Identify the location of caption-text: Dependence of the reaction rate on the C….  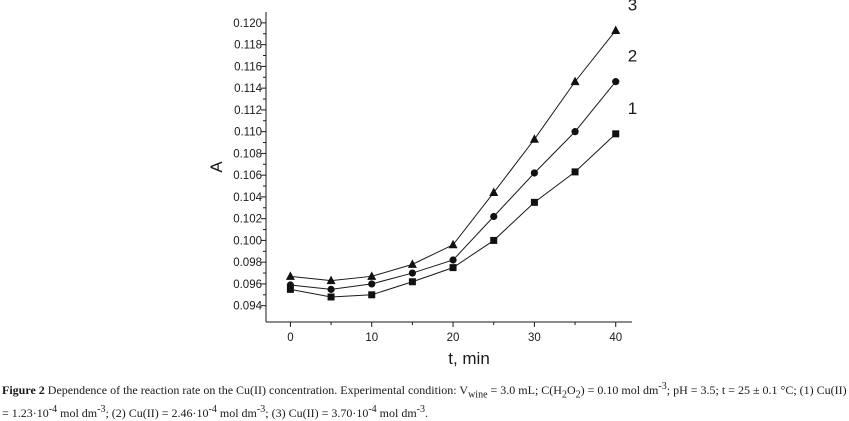
(256, 390).